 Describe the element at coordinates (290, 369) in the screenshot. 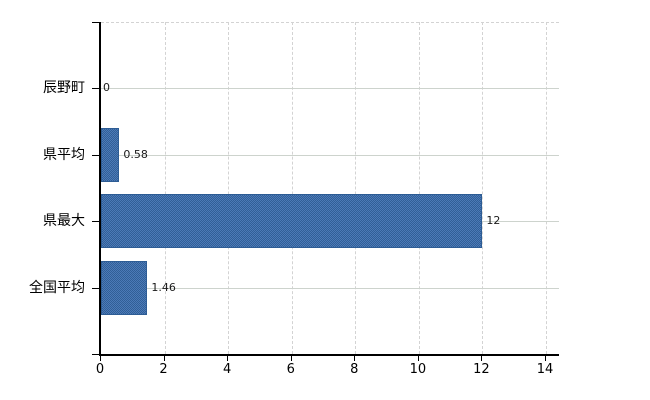

I see `x-tick-label: 6` at that location.